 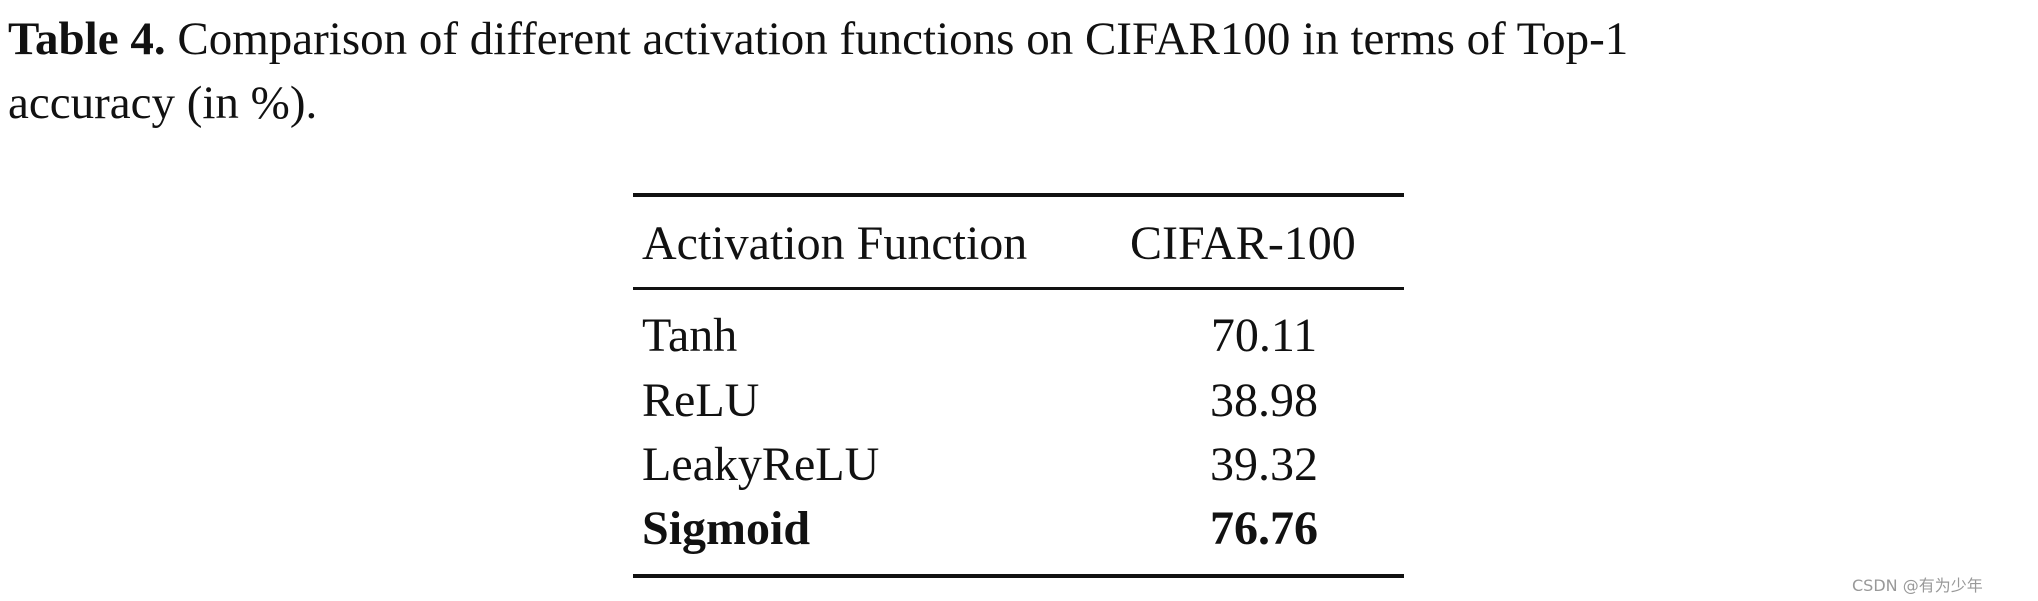 I want to click on row-label: Tanh, so click(x=690, y=335).